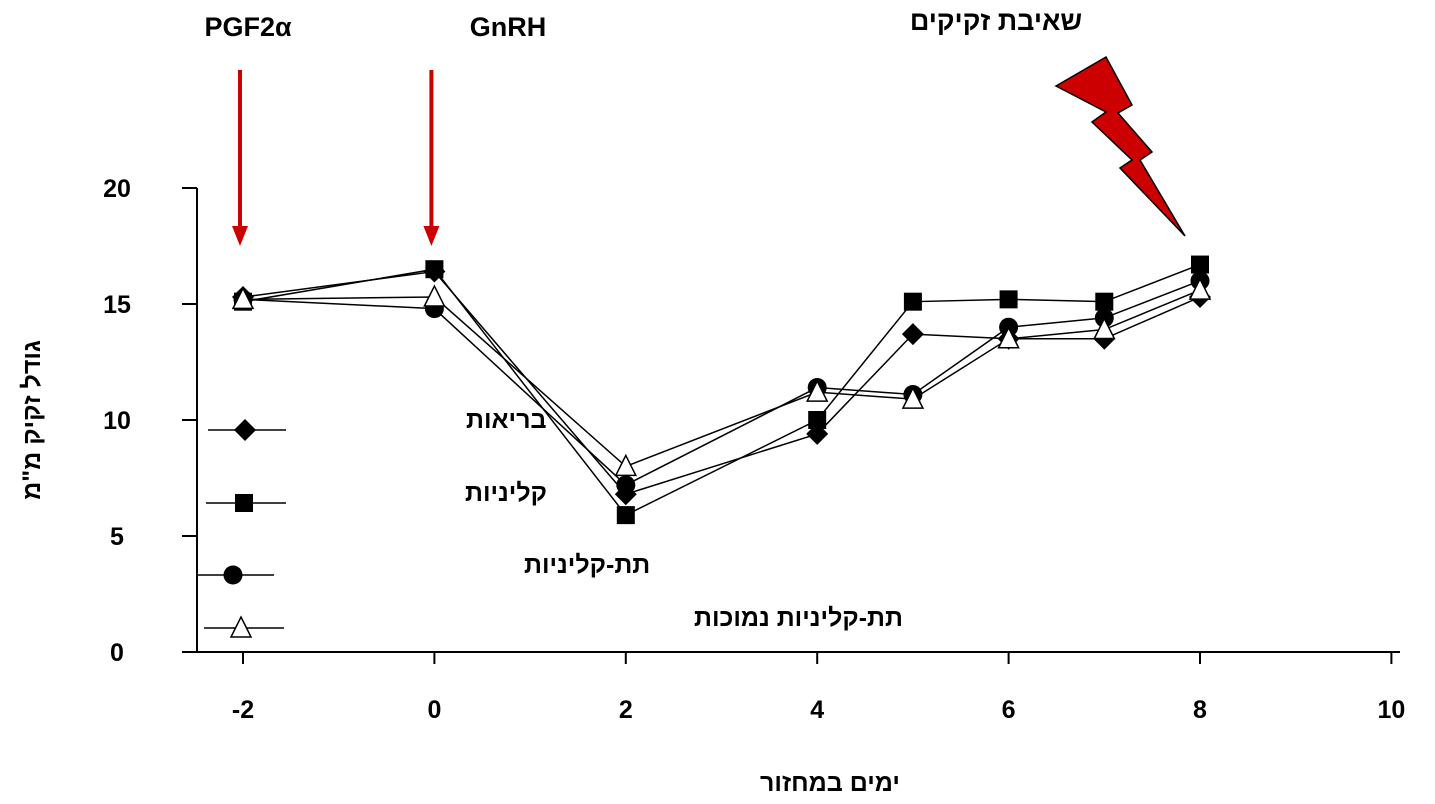 The height and width of the screenshot is (804, 1435). I want to click on legend-label: קליניות, so click(506, 493).